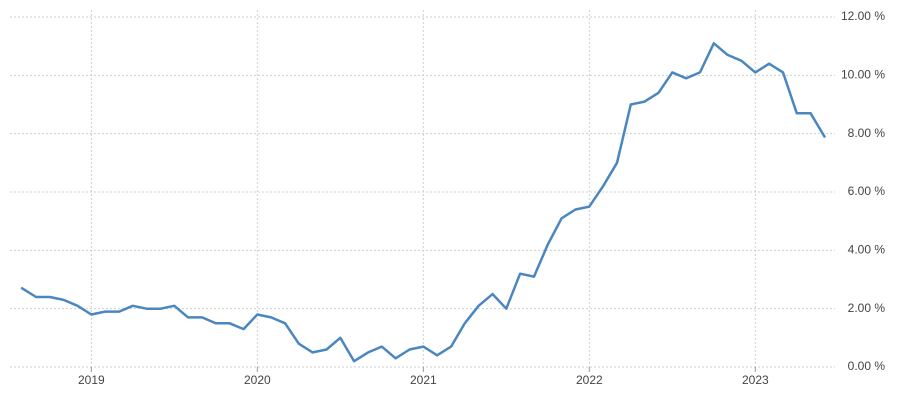  Describe the element at coordinates (91, 380) in the screenshot. I see `x-tick-label: 2019` at that location.